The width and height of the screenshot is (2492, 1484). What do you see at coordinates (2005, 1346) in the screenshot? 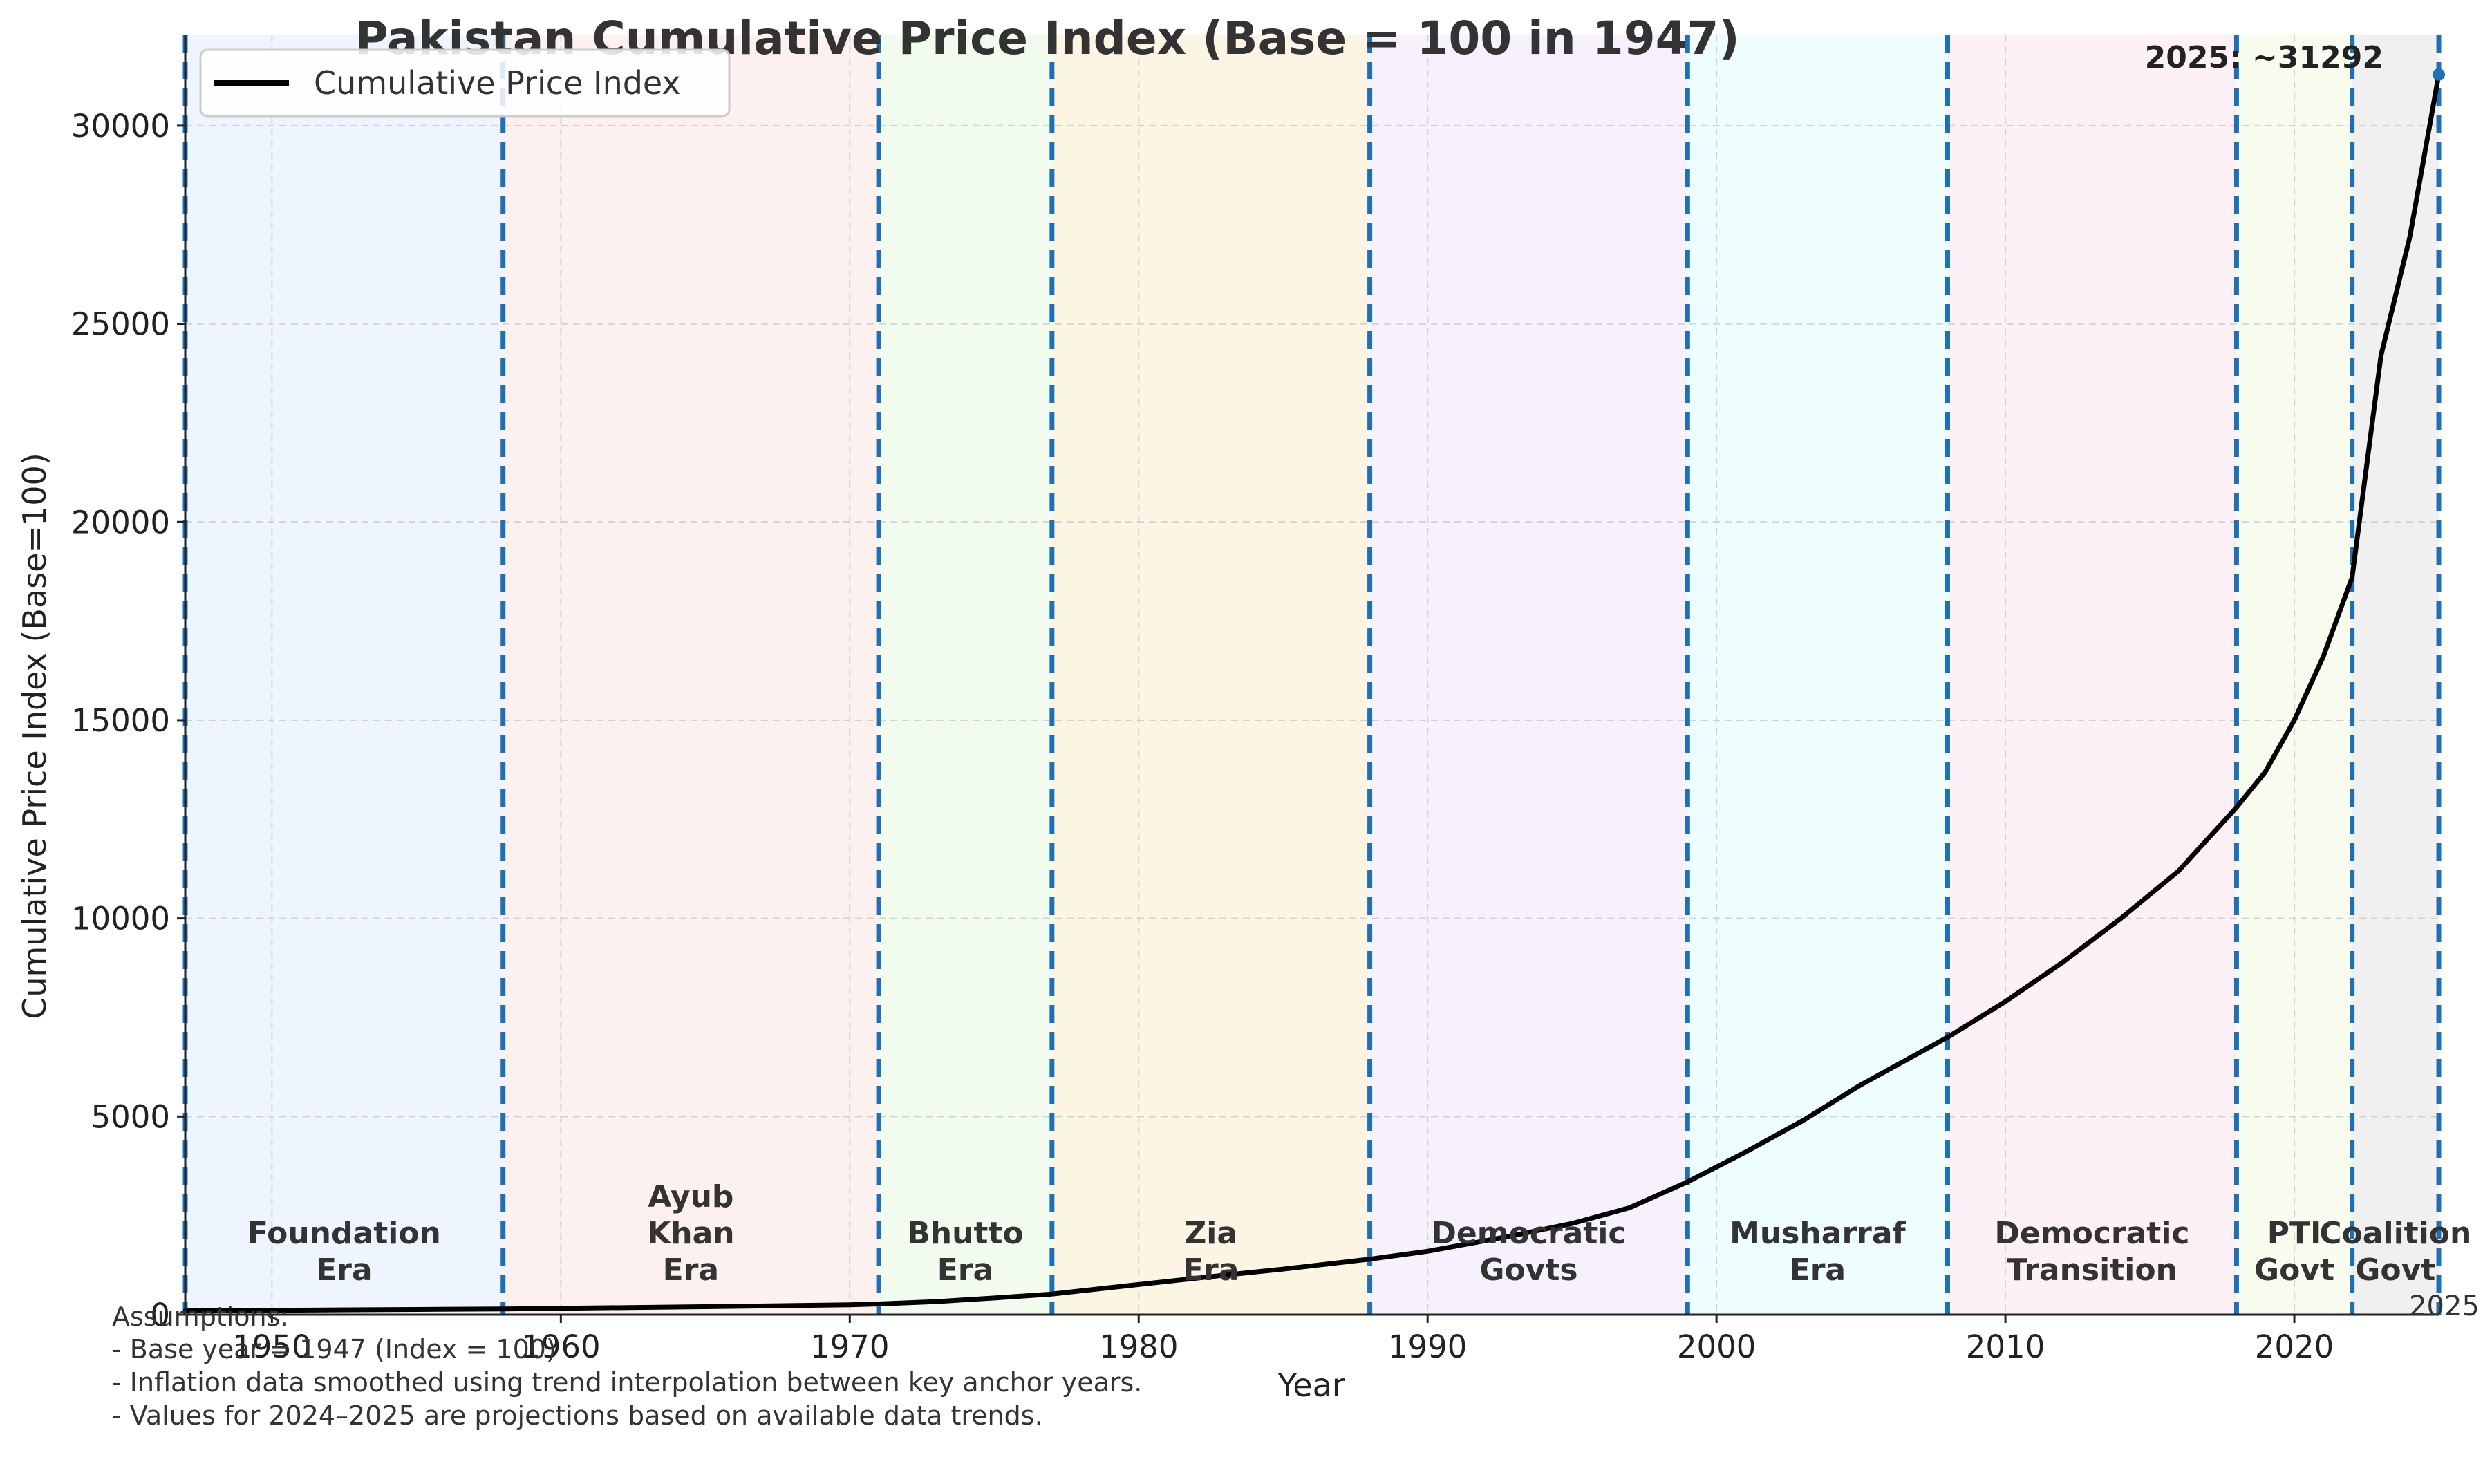
I see `x-tick-label: 2010` at bounding box center [2005, 1346].